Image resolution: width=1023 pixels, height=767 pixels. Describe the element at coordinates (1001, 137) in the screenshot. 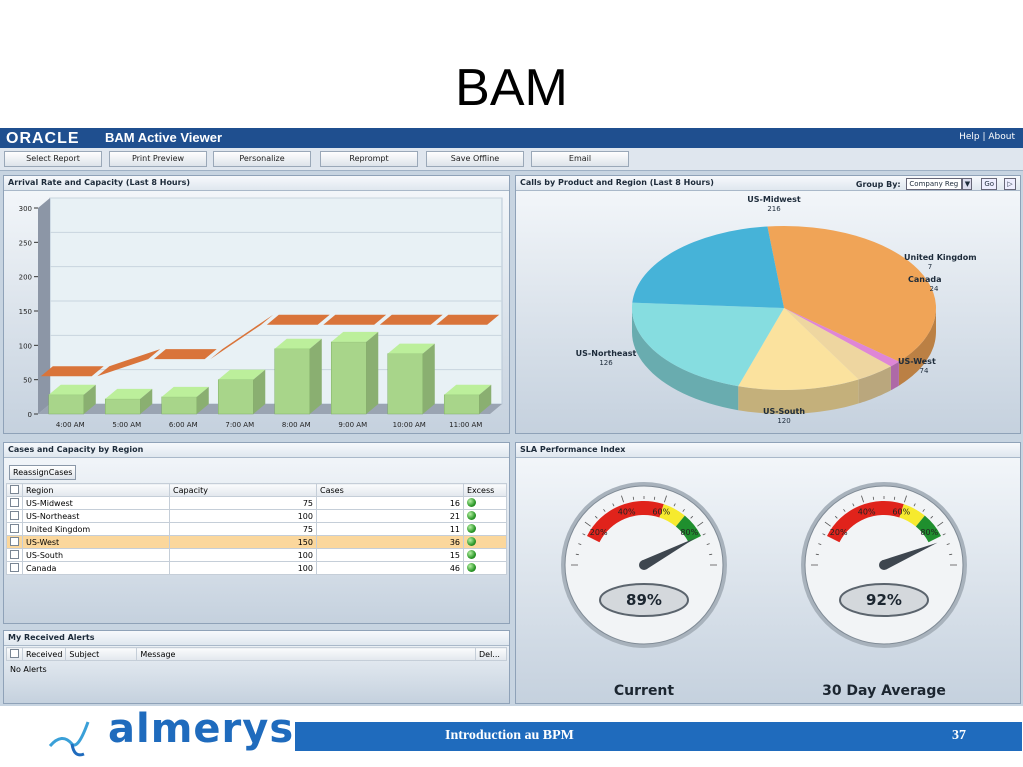

I see `about-link: About` at that location.